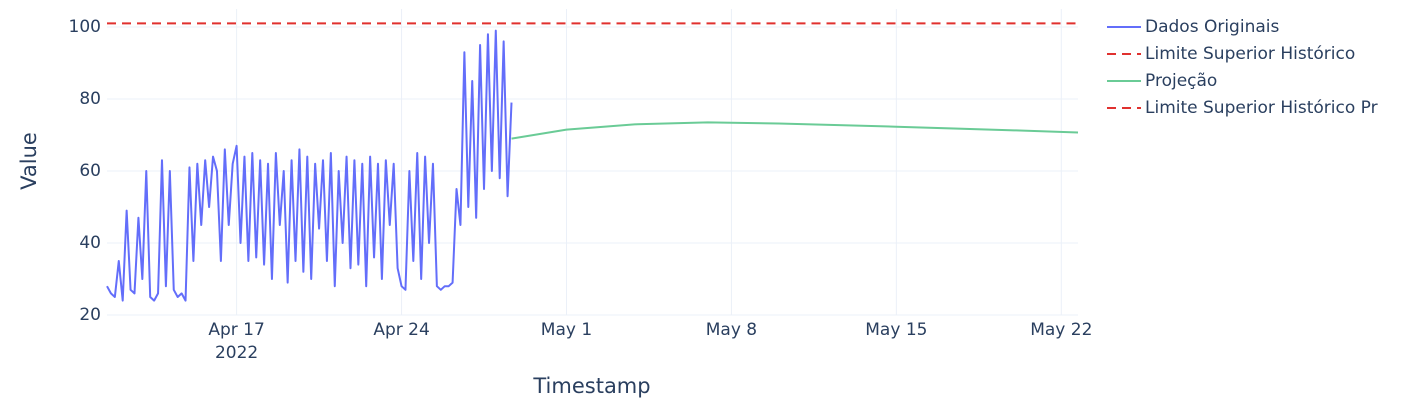  Describe the element at coordinates (1061, 330) in the screenshot. I see `x-tick-label: May 22` at that location.